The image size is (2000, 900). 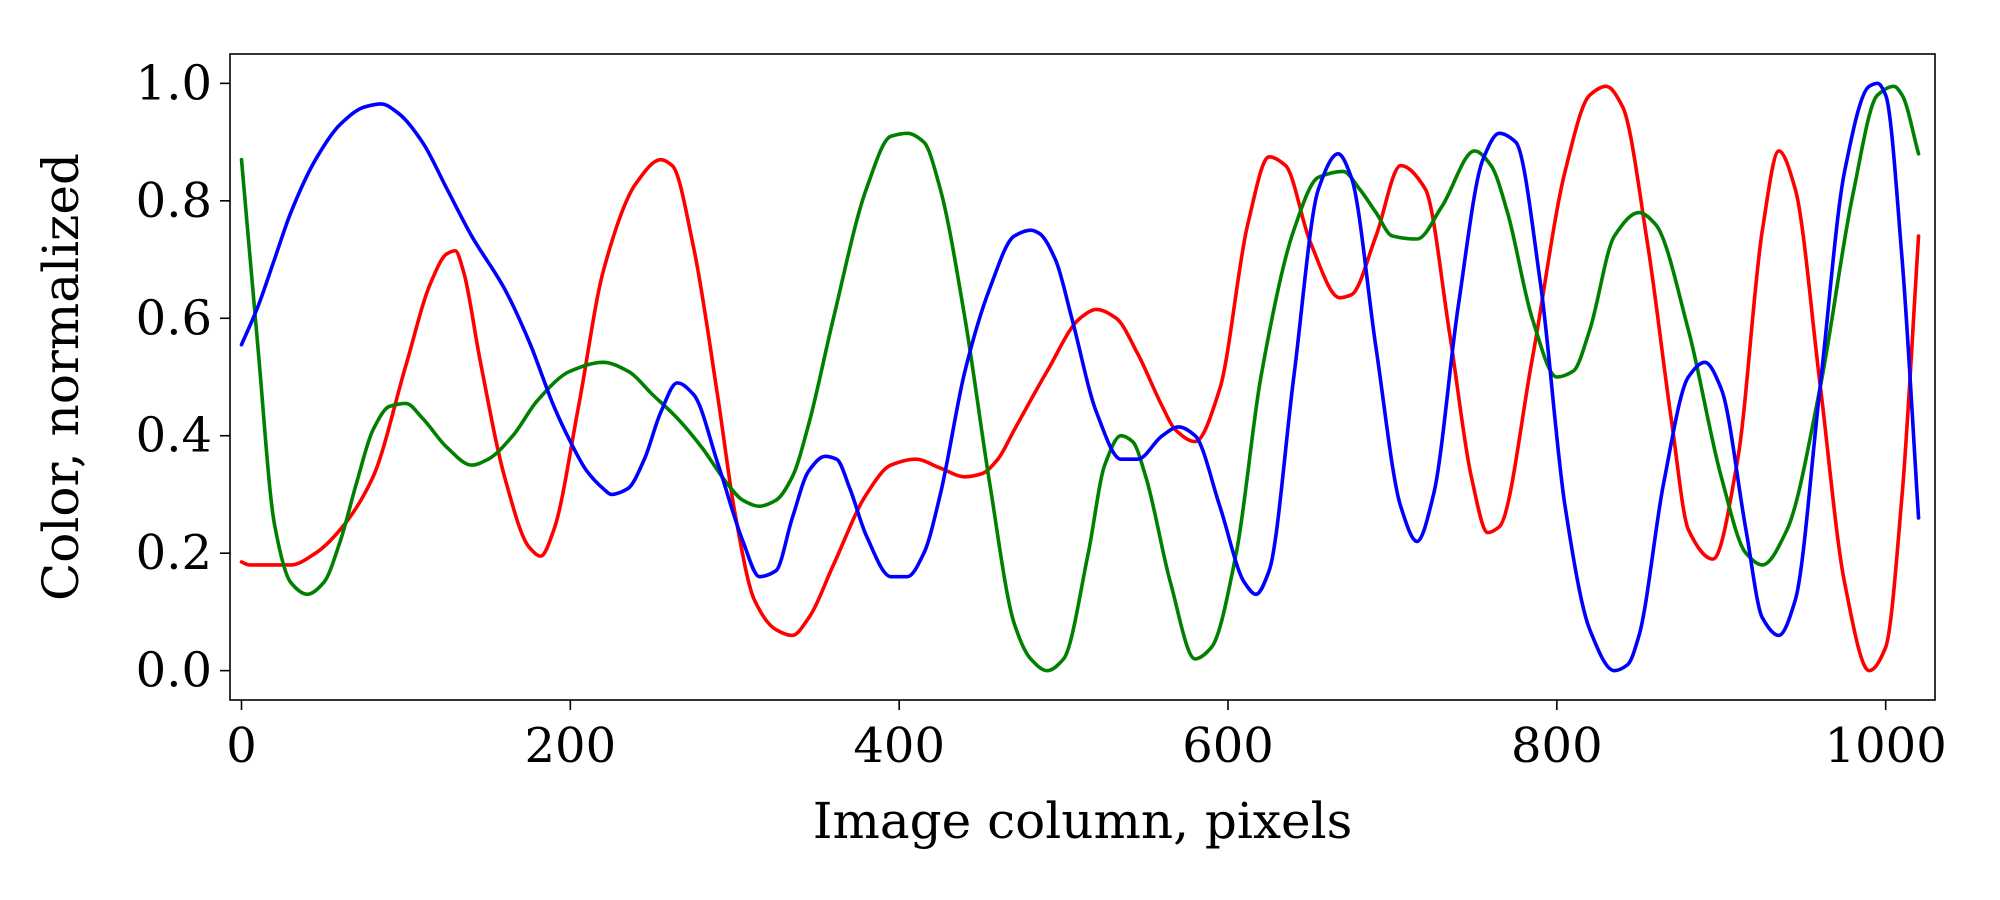 I want to click on x-tick-label: 800, so click(x=1557, y=746).